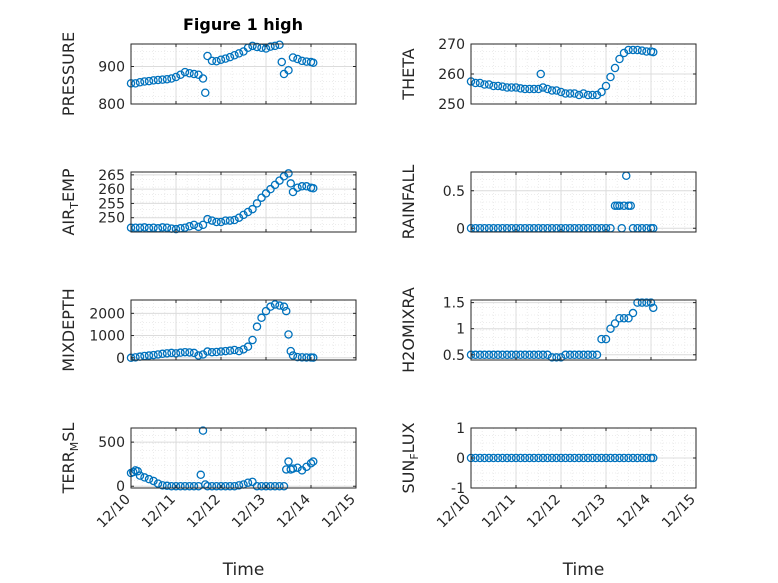 This screenshot has width=778, height=583. I want to click on x-tick-label: 12/15, so click(339, 512).